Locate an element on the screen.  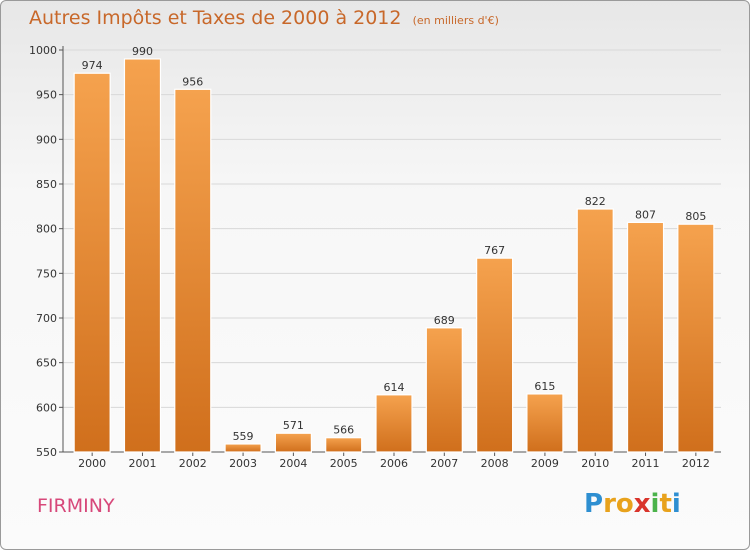
x-tick-label: 2008 is located at coordinates (495, 463).